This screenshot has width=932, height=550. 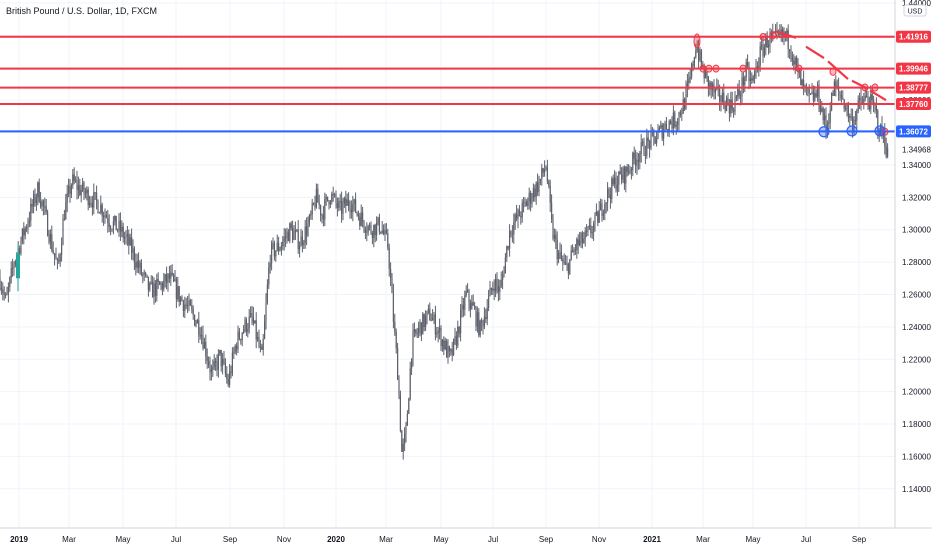 I want to click on time-axis-background, so click(x=466, y=539).